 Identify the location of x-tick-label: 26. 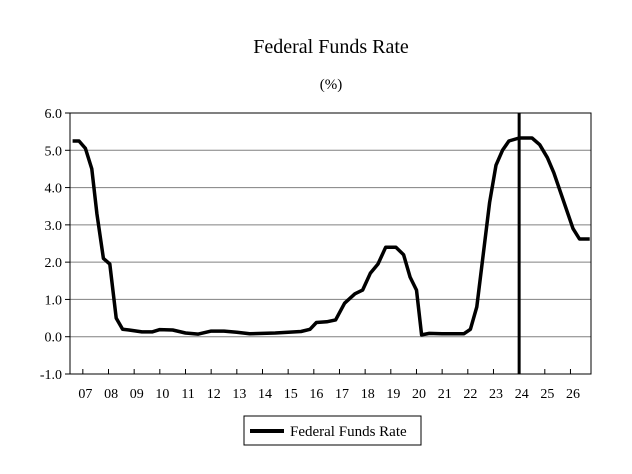
(573, 394).